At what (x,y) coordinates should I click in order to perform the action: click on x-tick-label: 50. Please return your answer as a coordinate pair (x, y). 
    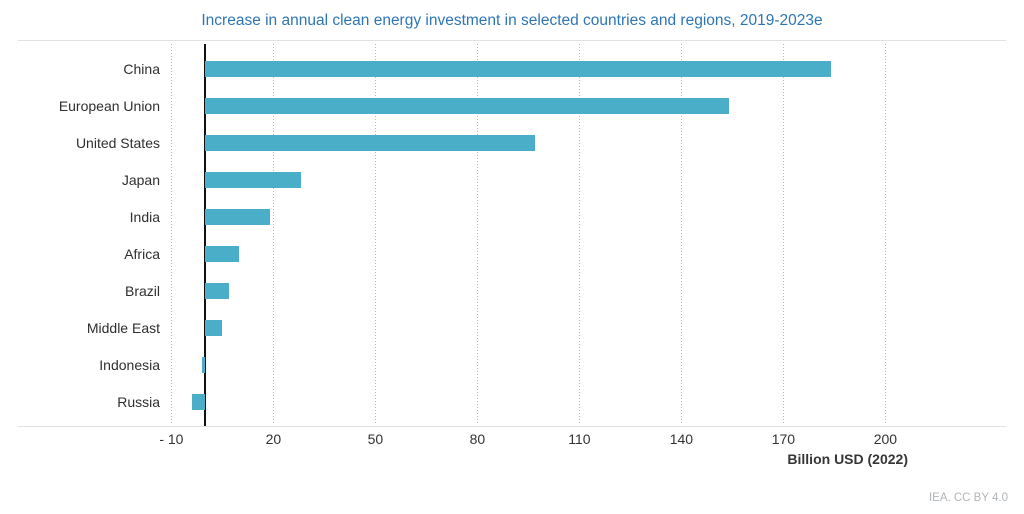
    Looking at the image, I should click on (375, 439).